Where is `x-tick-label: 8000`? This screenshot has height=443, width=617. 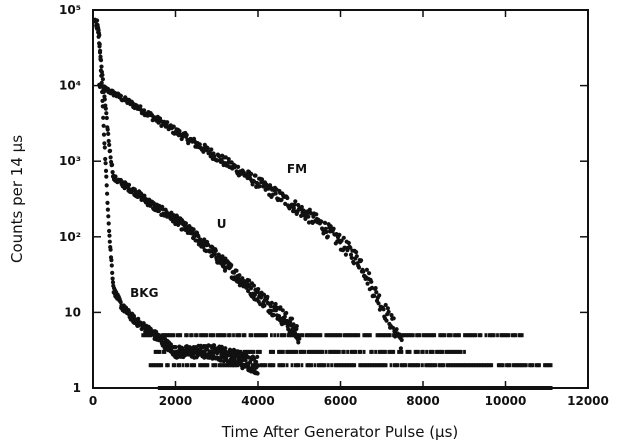
x-tick-label: 8000 is located at coordinates (422, 401).